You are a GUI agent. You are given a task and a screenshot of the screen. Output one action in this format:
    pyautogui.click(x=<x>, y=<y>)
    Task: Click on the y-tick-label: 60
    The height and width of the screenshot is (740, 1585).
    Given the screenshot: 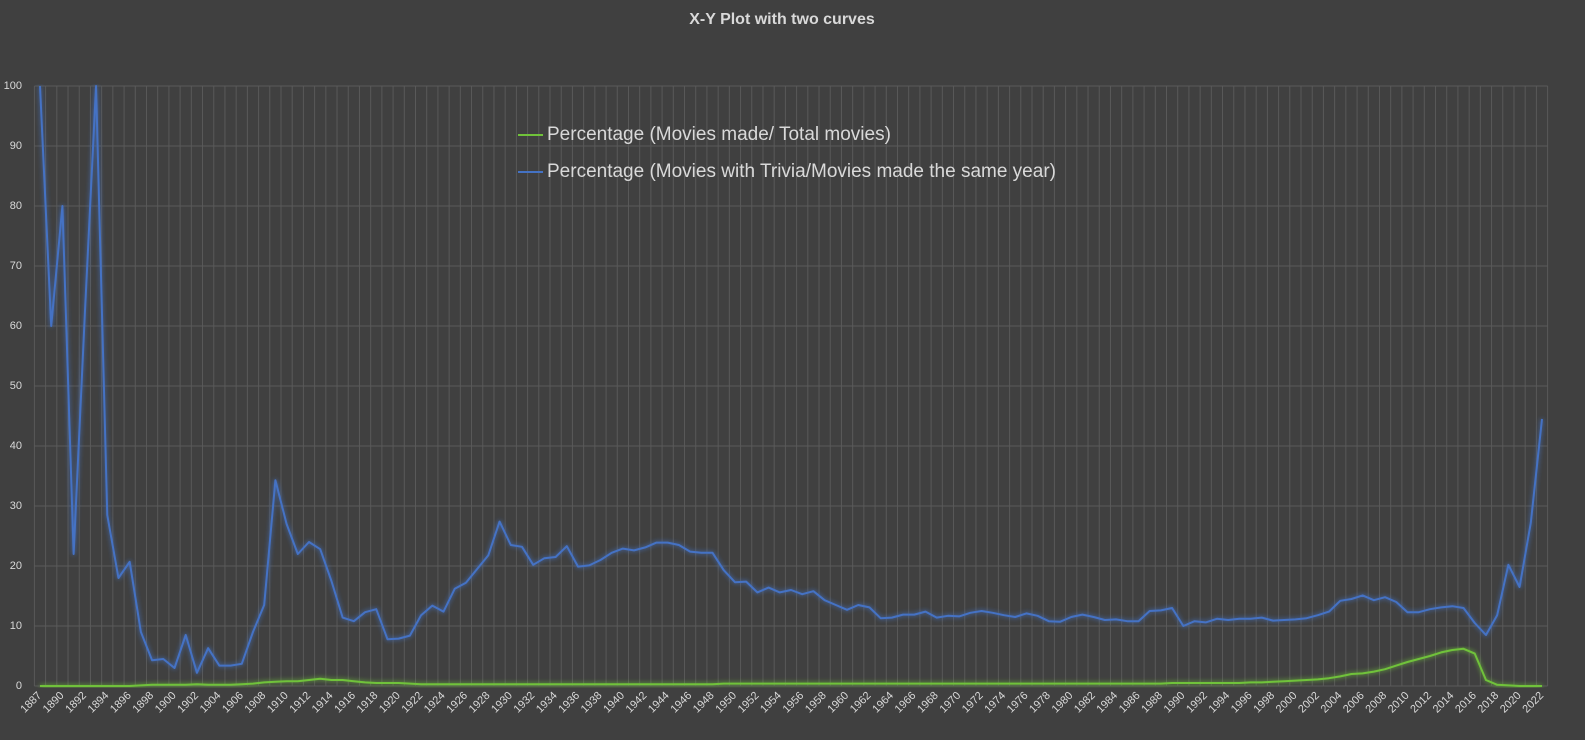 What is the action you would take?
    pyautogui.click(x=16, y=326)
    